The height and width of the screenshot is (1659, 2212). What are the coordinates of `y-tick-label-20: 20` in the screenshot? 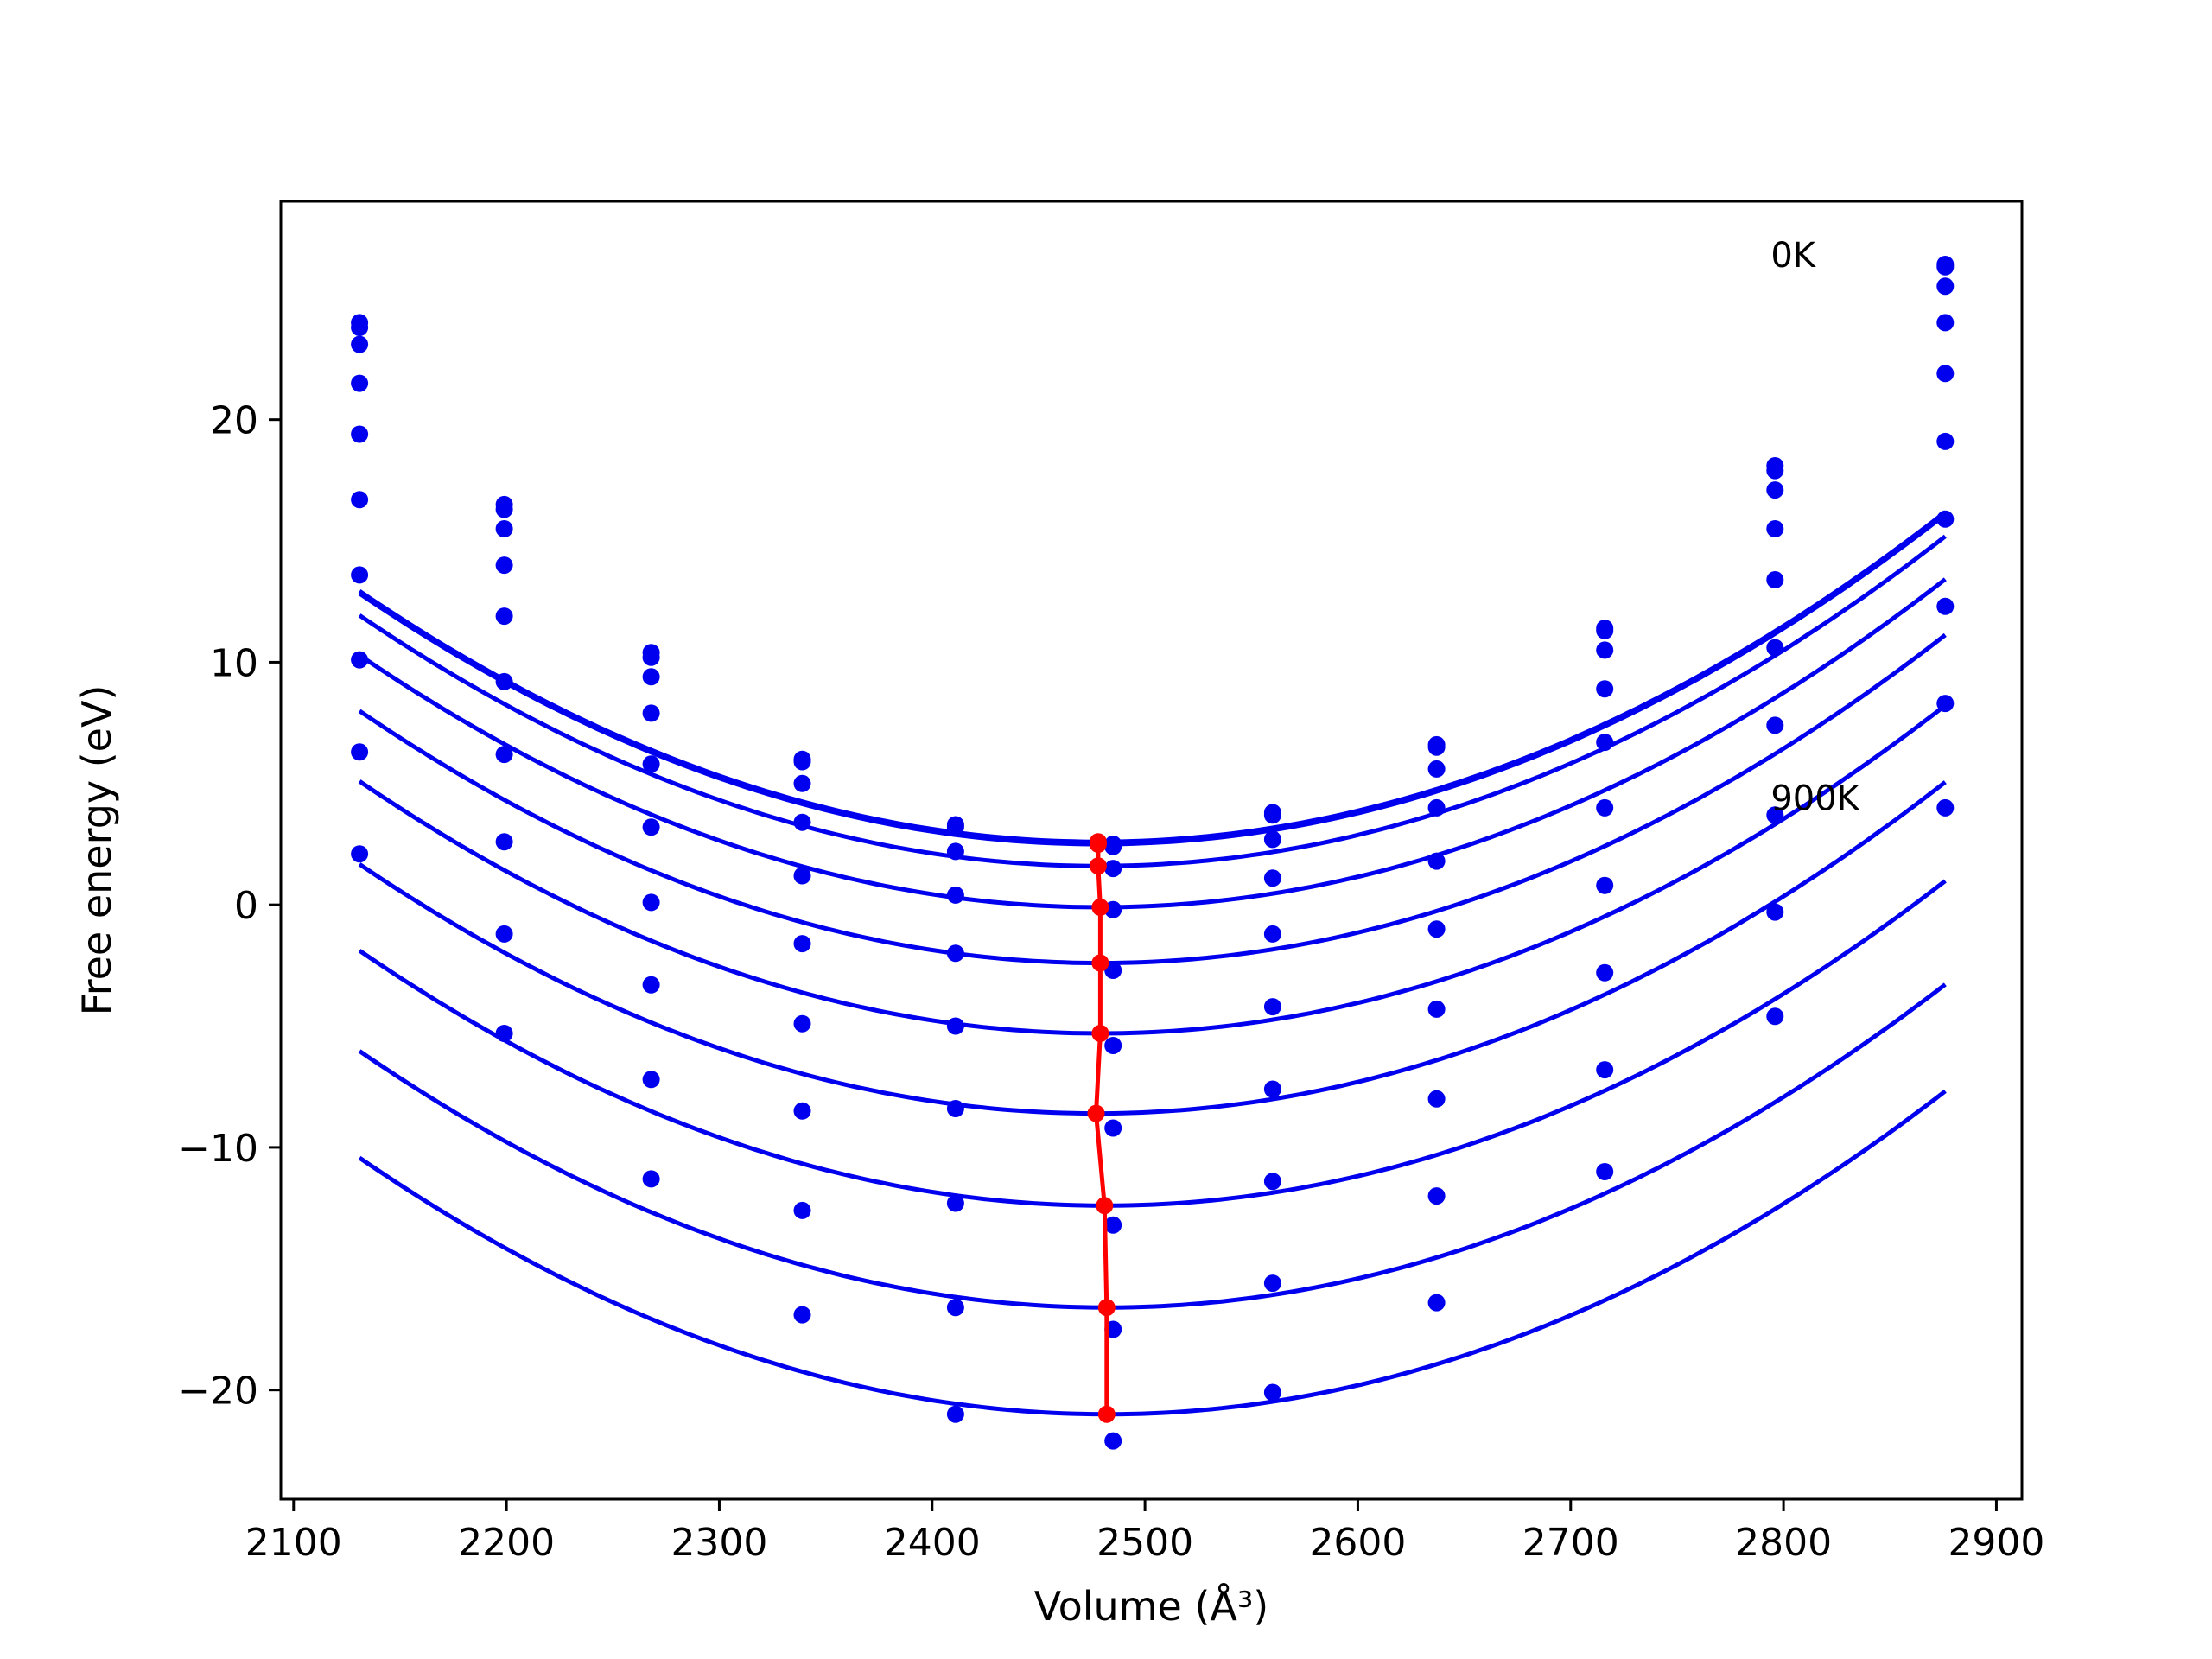 It's located at (234, 421).